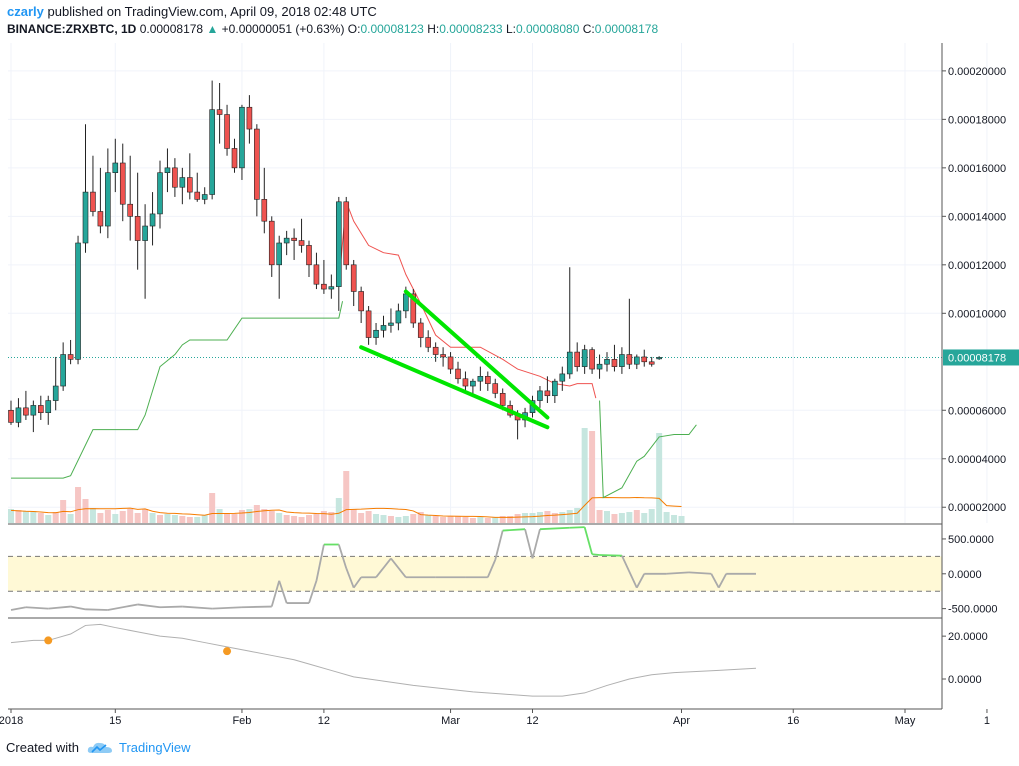 Image resolution: width=1019 pixels, height=766 pixels. Describe the element at coordinates (454, 387) in the screenshot. I see `wedge-trendline` at that location.